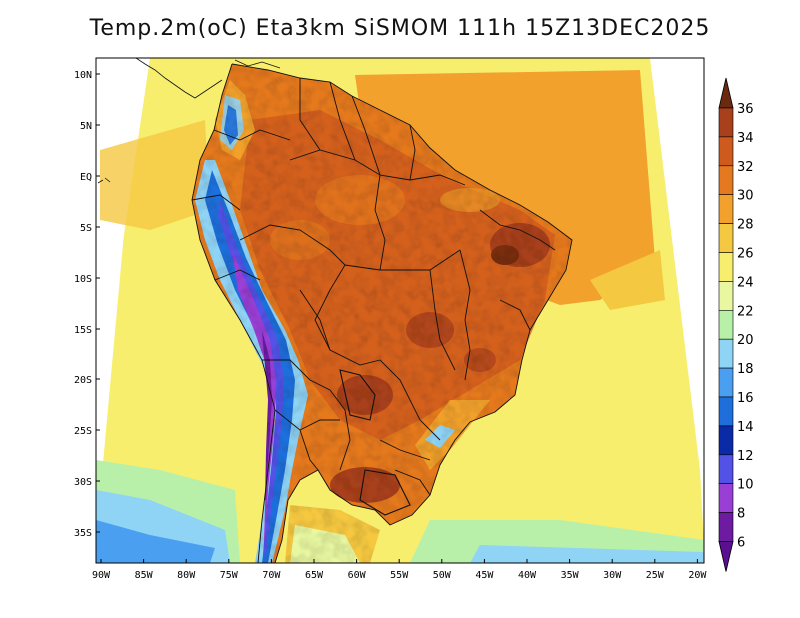  I want to click on colorbar-label: 24, so click(745, 282).